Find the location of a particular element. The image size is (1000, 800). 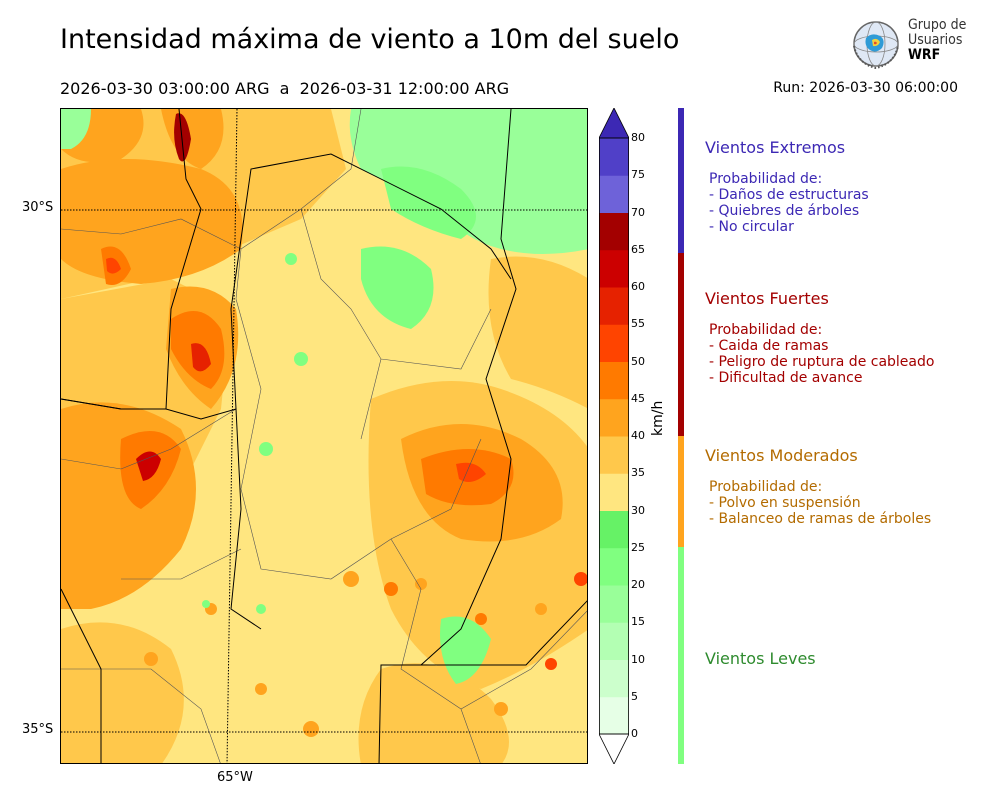

colorbar-tick-label: 20 is located at coordinates (638, 584).